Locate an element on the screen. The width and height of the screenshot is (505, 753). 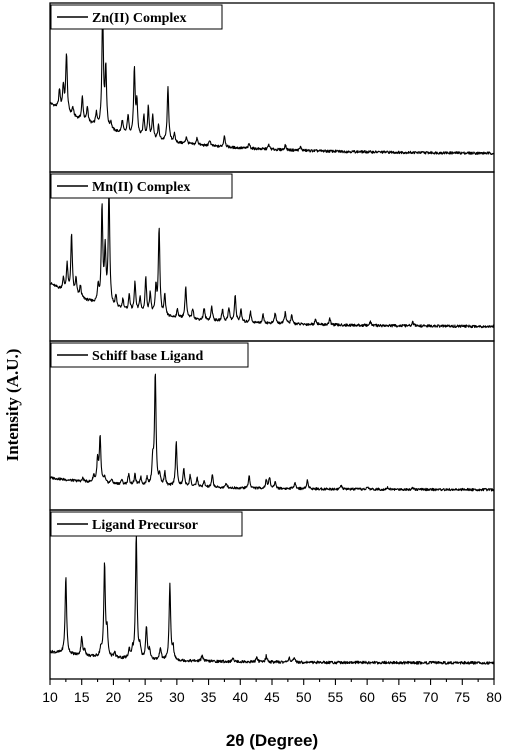
legend-label-ligand-precursor: Ligand Precursor is located at coordinates (145, 525).